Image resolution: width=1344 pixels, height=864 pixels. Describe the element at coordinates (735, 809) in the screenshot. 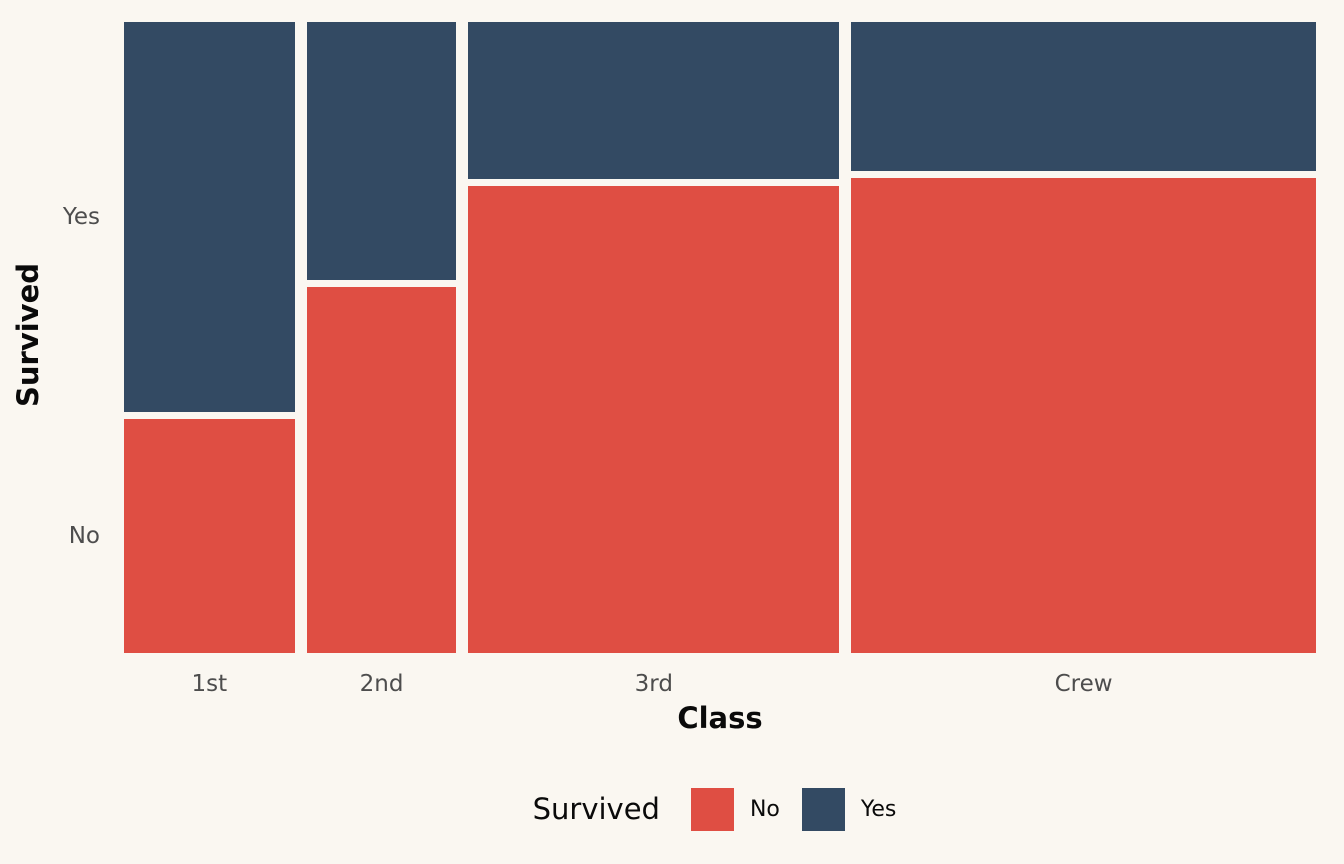

I see `legend-item-no: No` at that location.